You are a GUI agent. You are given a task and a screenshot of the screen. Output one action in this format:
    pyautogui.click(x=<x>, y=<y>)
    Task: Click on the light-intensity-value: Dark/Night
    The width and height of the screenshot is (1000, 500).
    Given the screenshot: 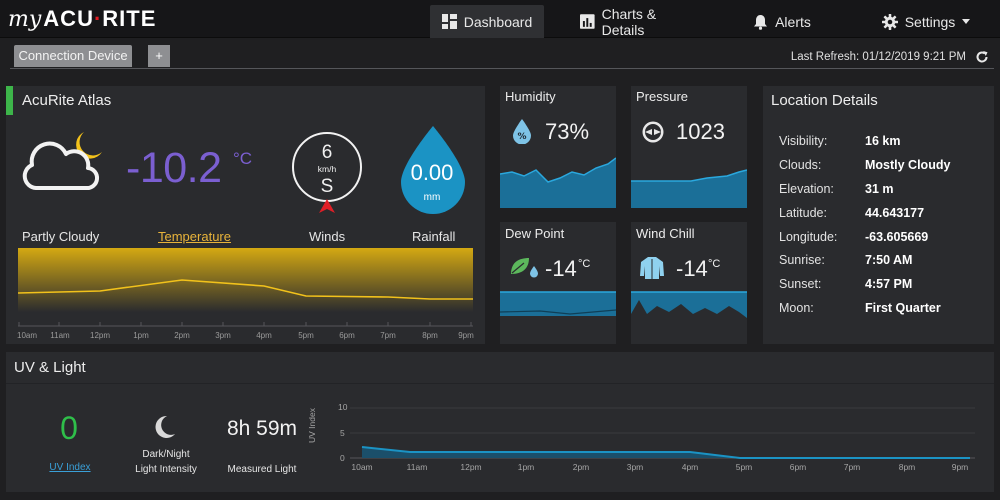 What is the action you would take?
    pyautogui.click(x=166, y=454)
    